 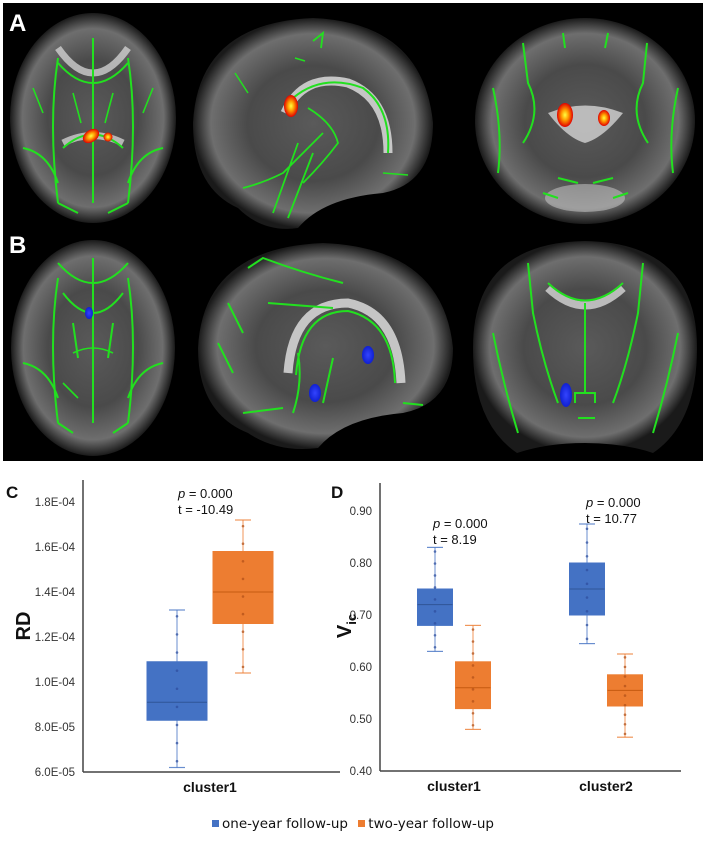 I want to click on legend-item-one-year: one-year follow-up, so click(x=280, y=824).